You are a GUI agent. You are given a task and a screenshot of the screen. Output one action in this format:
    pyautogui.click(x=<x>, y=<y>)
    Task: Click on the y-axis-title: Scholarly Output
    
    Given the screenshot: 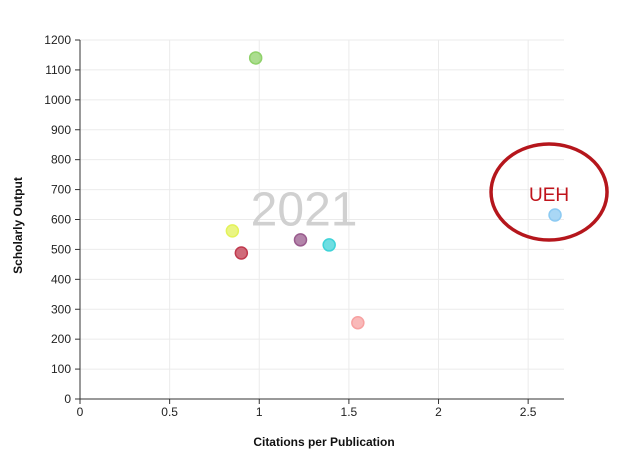 What is the action you would take?
    pyautogui.click(x=18, y=225)
    